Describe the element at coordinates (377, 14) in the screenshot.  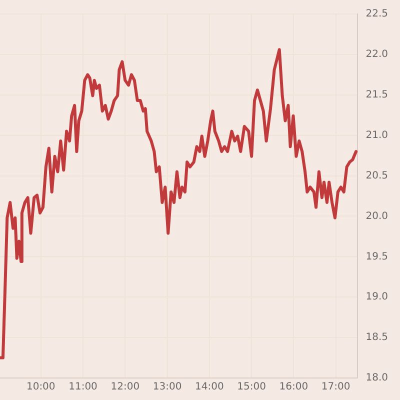
I see `y-tick-label: 22.5` at that location.